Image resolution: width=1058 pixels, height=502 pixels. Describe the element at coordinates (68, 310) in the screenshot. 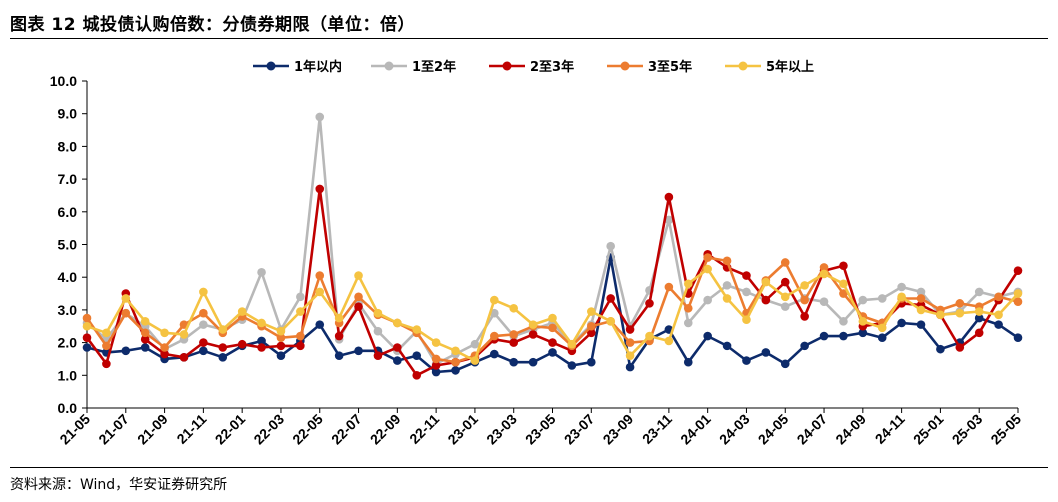

I see `y-tick-label: 3.0` at that location.